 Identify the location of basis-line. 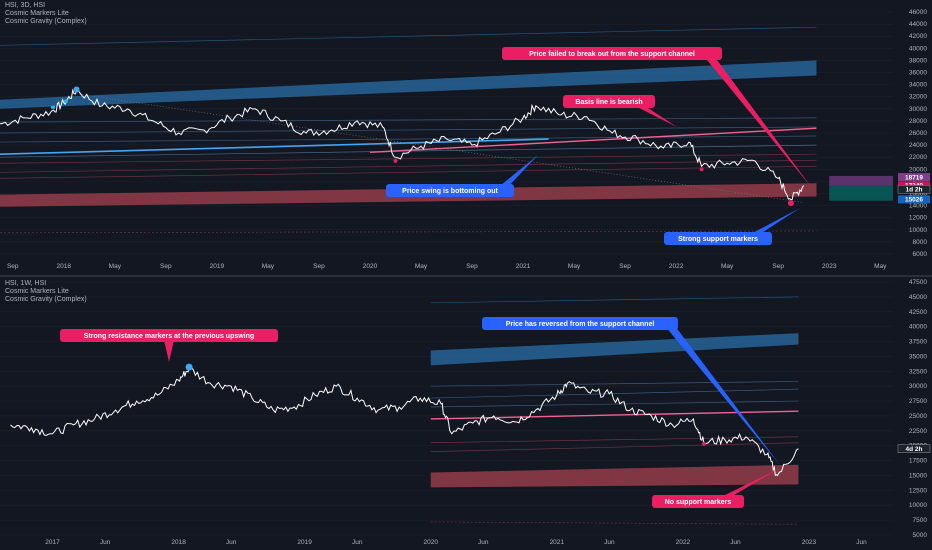
(593, 140).